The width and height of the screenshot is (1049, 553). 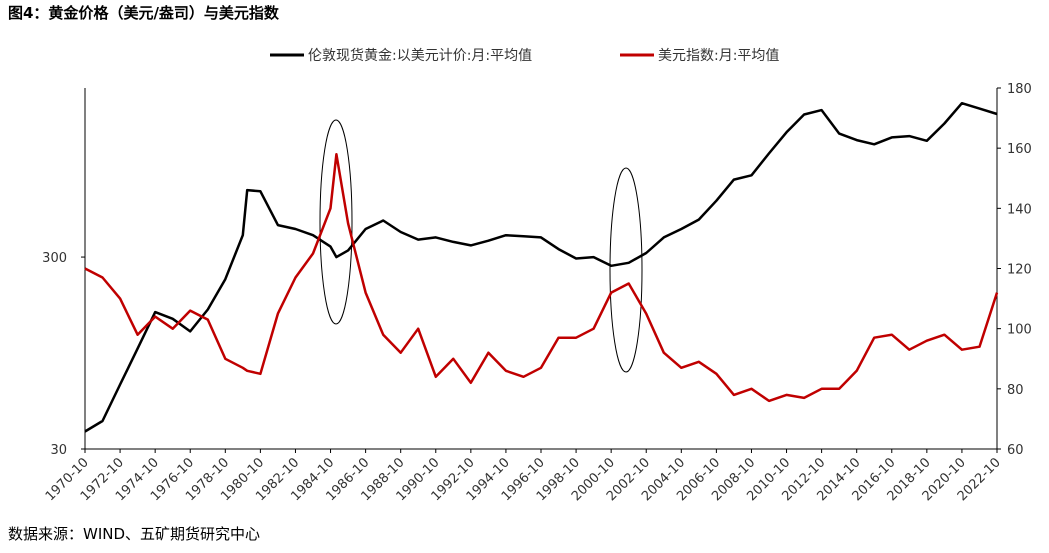 What do you see at coordinates (1019, 149) in the screenshot?
I see `y2-tick-label: 160` at bounding box center [1019, 149].